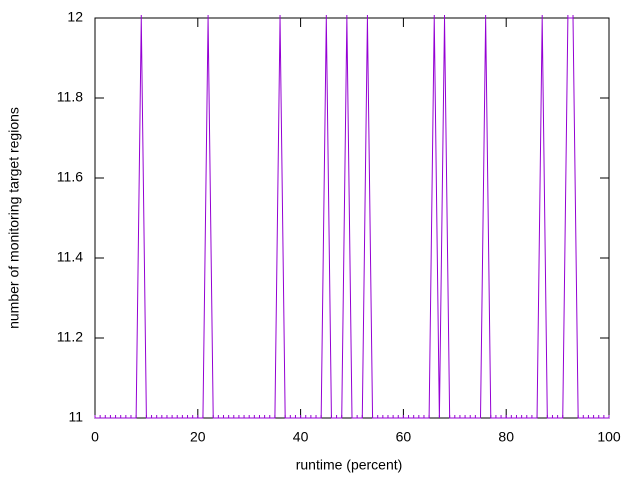 The width and height of the screenshot is (640, 480). I want to click on x-tick-label: 60, so click(404, 437).